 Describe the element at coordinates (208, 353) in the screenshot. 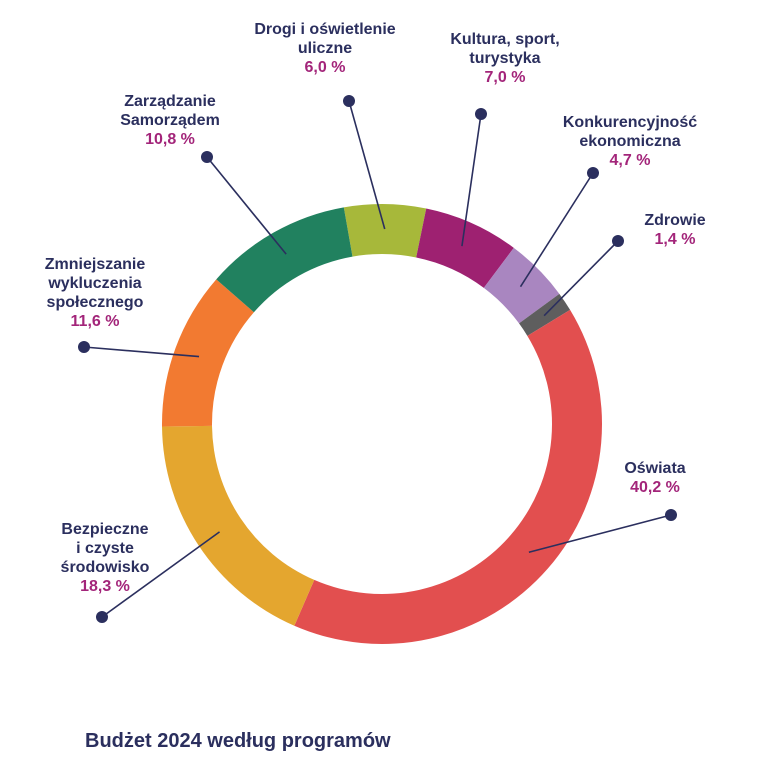

I see `slice-zmniejszanie` at that location.